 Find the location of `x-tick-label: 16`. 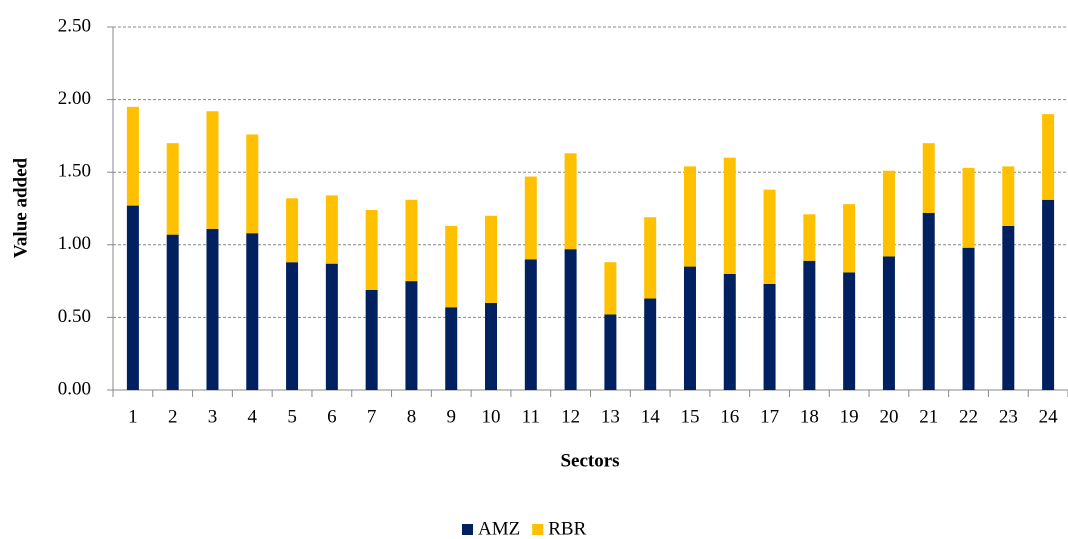

x-tick-label: 16 is located at coordinates (729, 416).